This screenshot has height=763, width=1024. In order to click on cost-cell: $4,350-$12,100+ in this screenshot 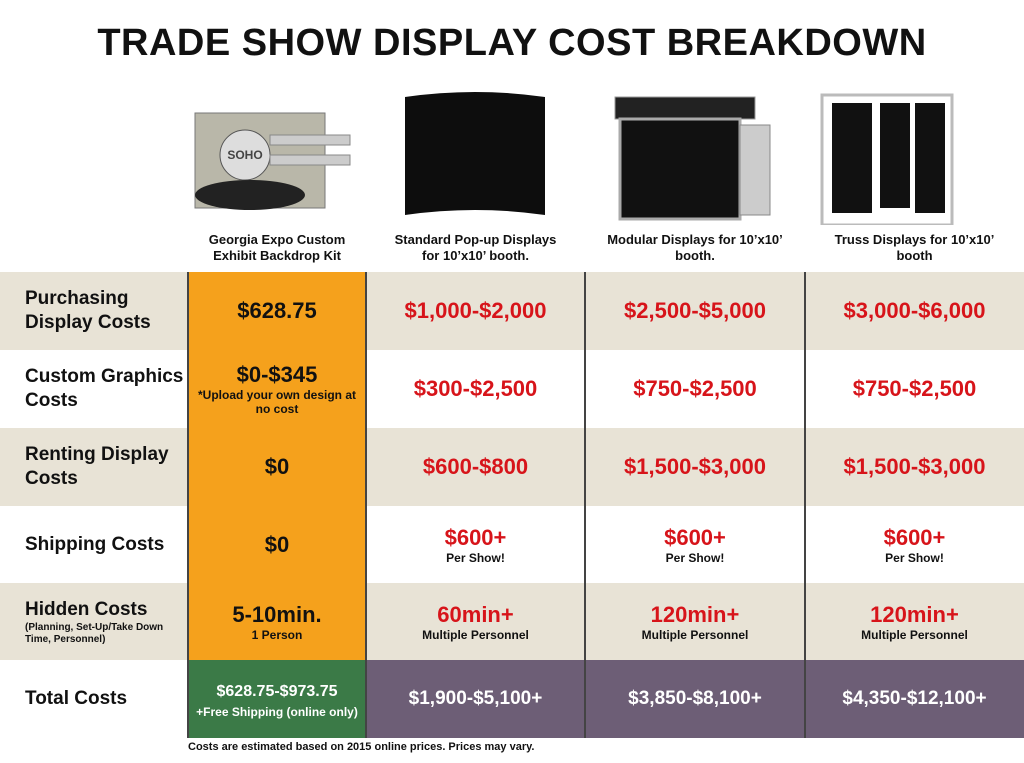, I will do `click(914, 699)`.